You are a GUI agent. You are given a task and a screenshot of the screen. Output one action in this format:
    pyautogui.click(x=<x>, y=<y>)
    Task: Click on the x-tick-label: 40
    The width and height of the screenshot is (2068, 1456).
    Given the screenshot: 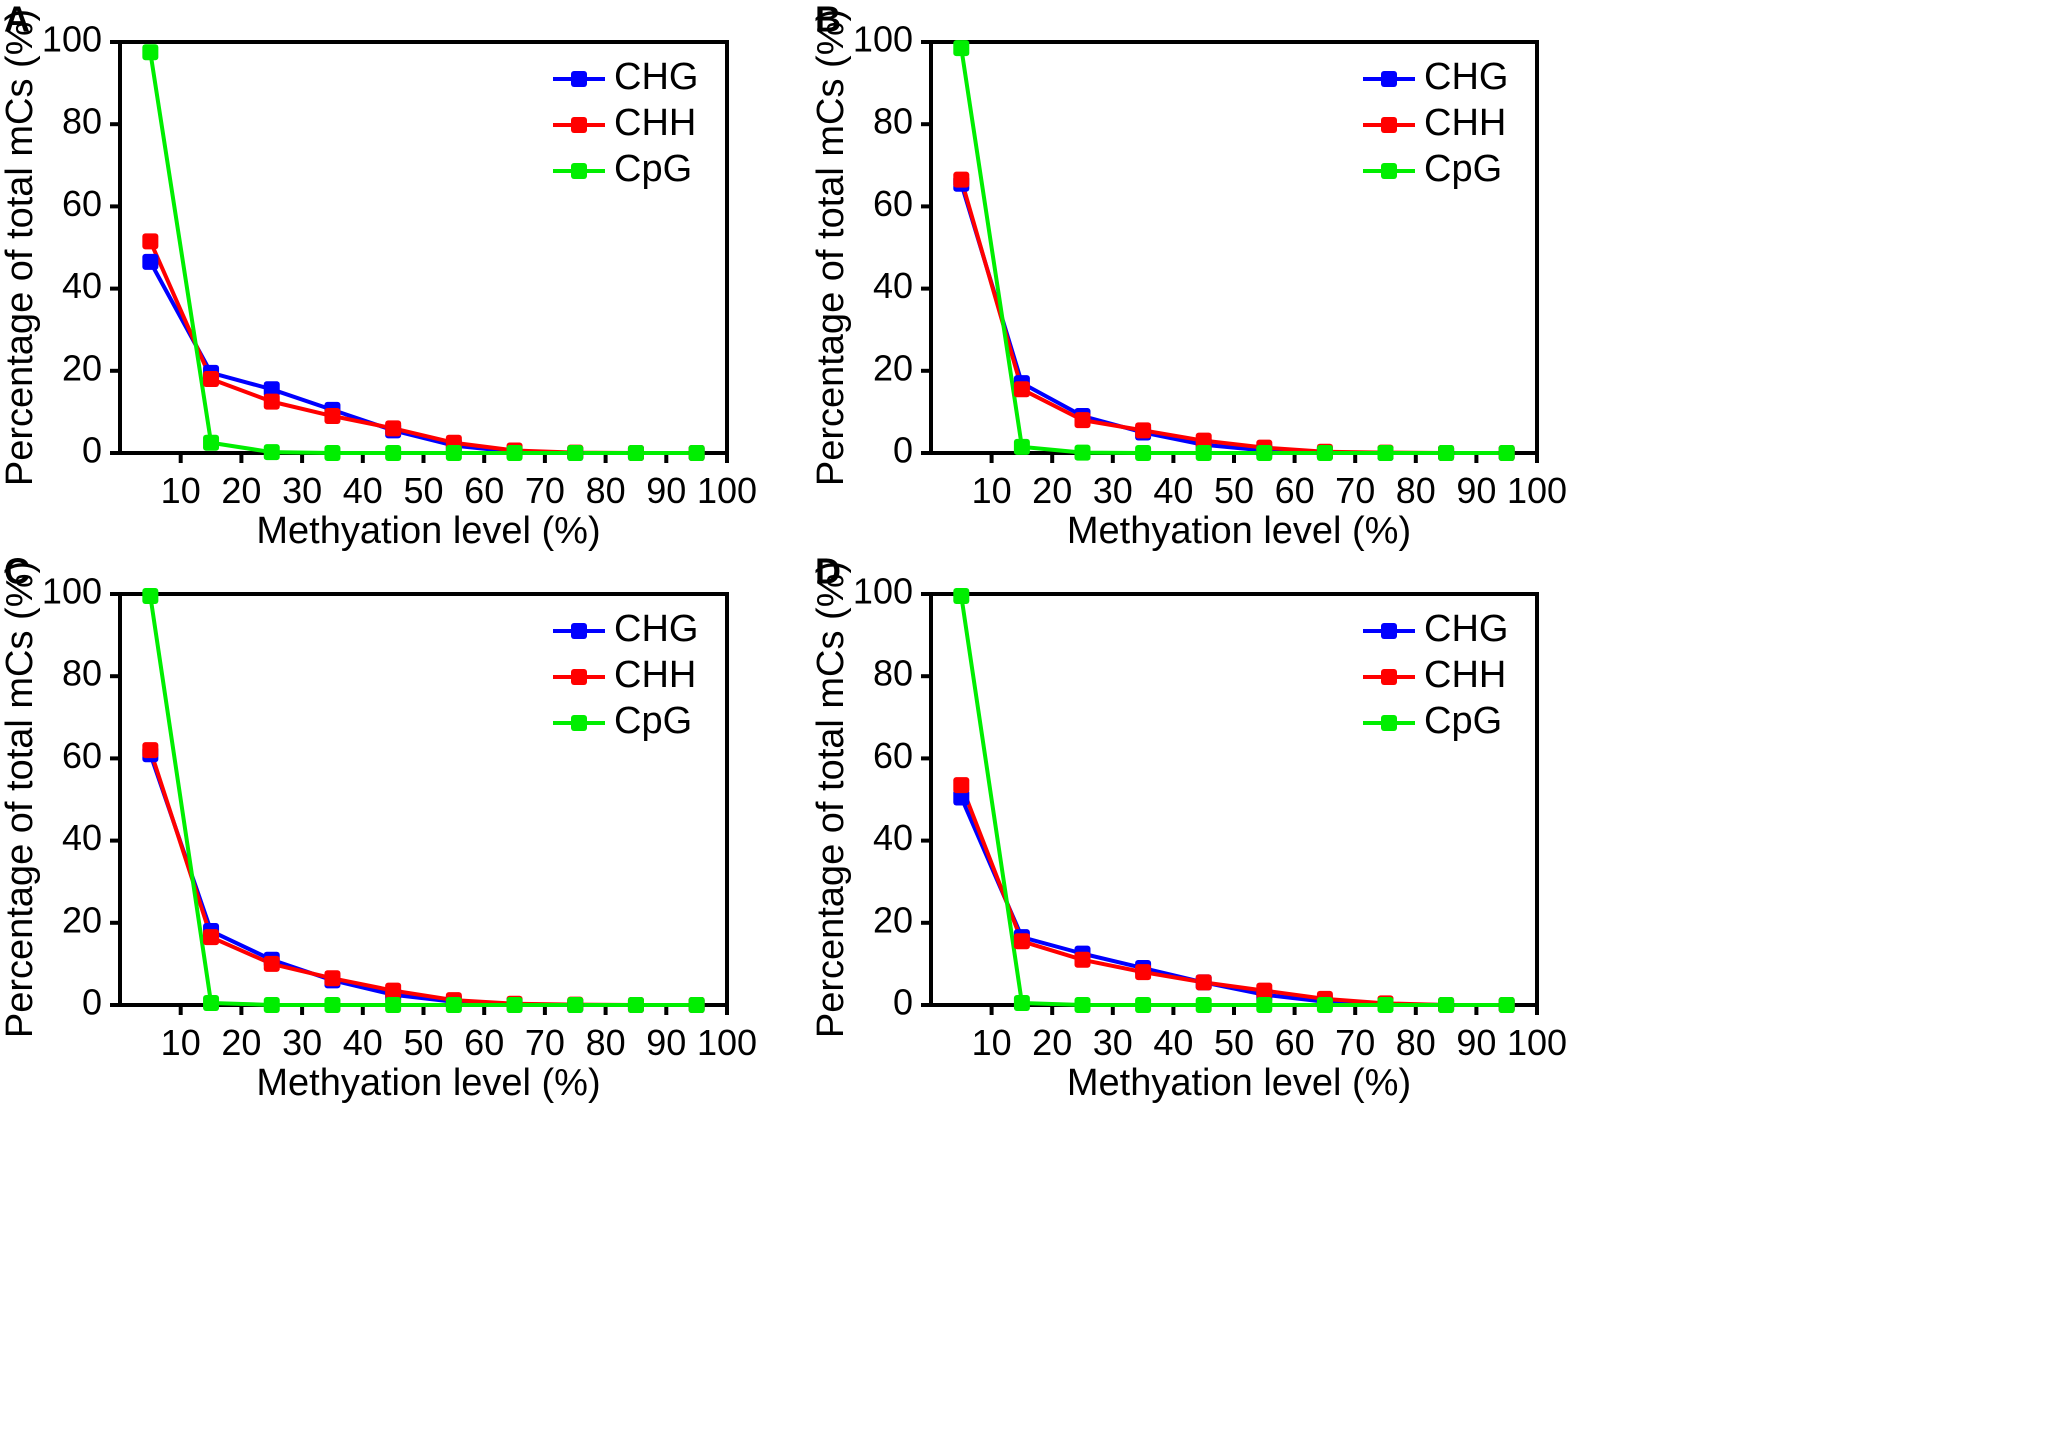 What is the action you would take?
    pyautogui.click(x=363, y=490)
    